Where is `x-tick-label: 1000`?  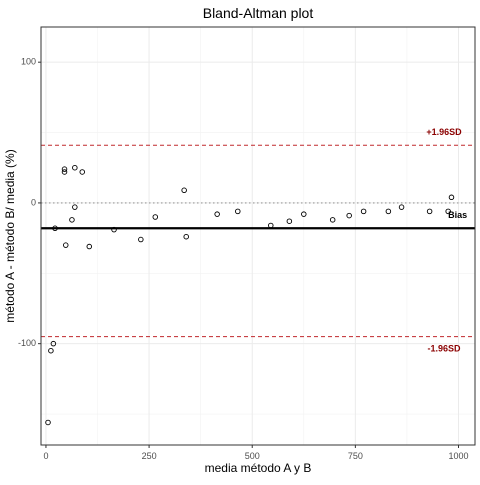 x-tick-label: 1000 is located at coordinates (458, 456).